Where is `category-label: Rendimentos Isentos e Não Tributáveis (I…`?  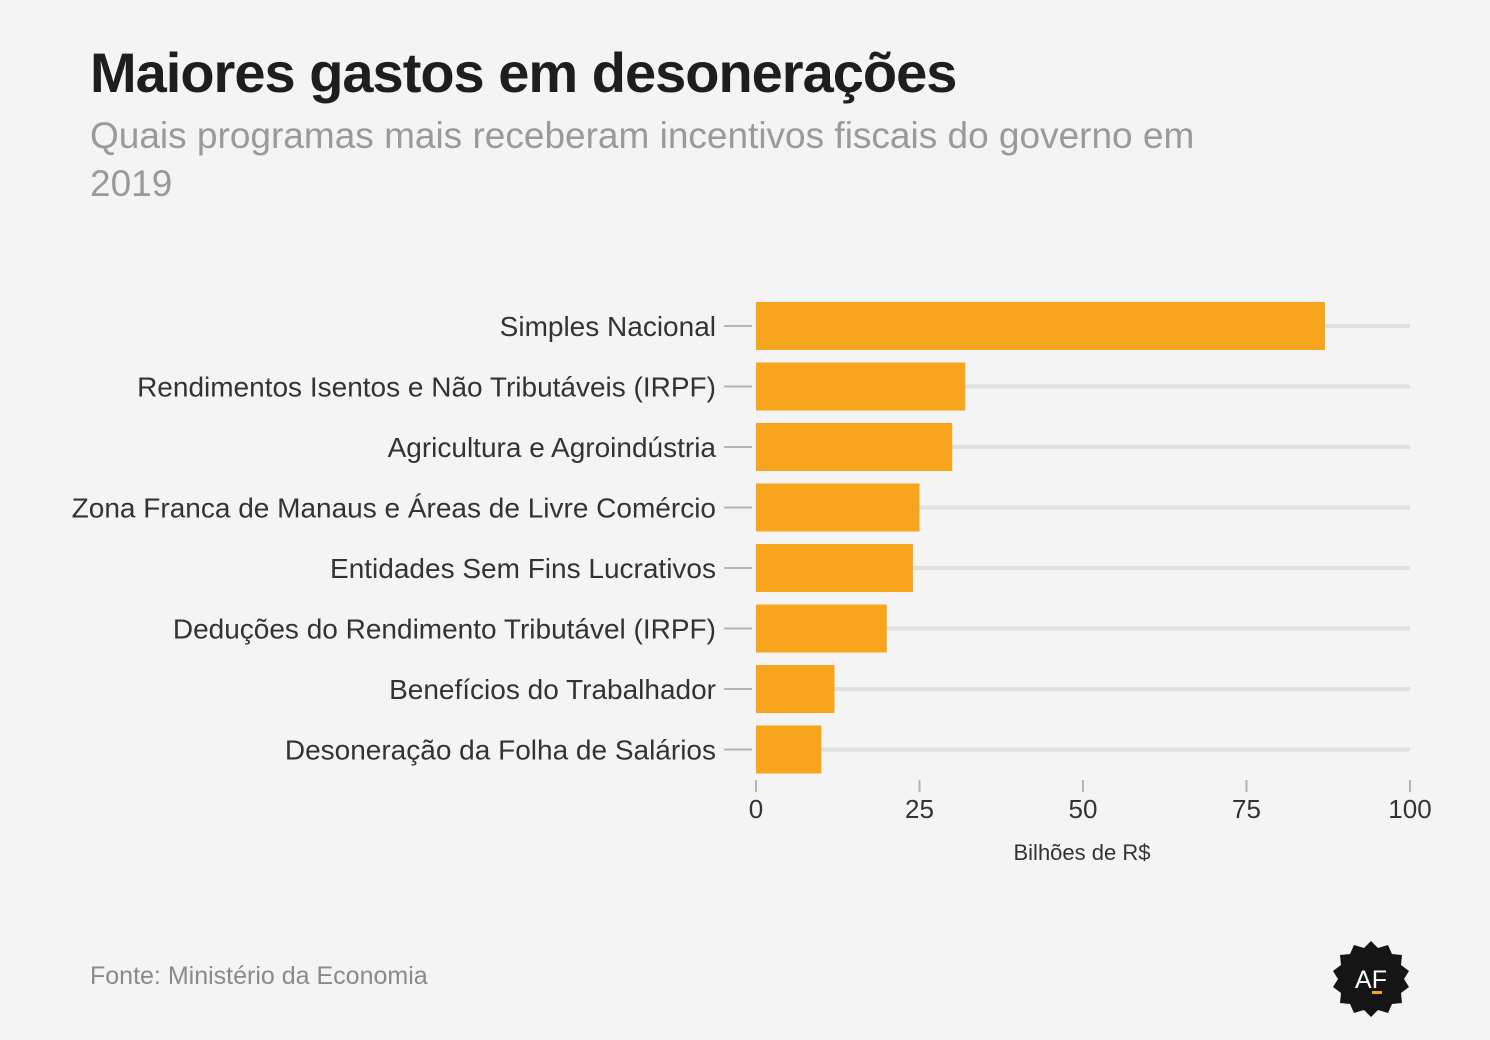 category-label: Rendimentos Isentos e Não Tributáveis (I… is located at coordinates (426, 387).